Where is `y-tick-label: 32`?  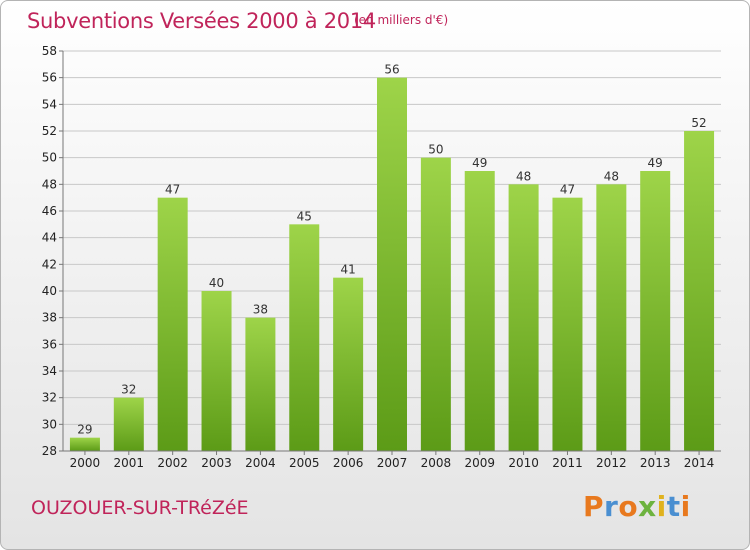 y-tick-label: 32 is located at coordinates (49, 398).